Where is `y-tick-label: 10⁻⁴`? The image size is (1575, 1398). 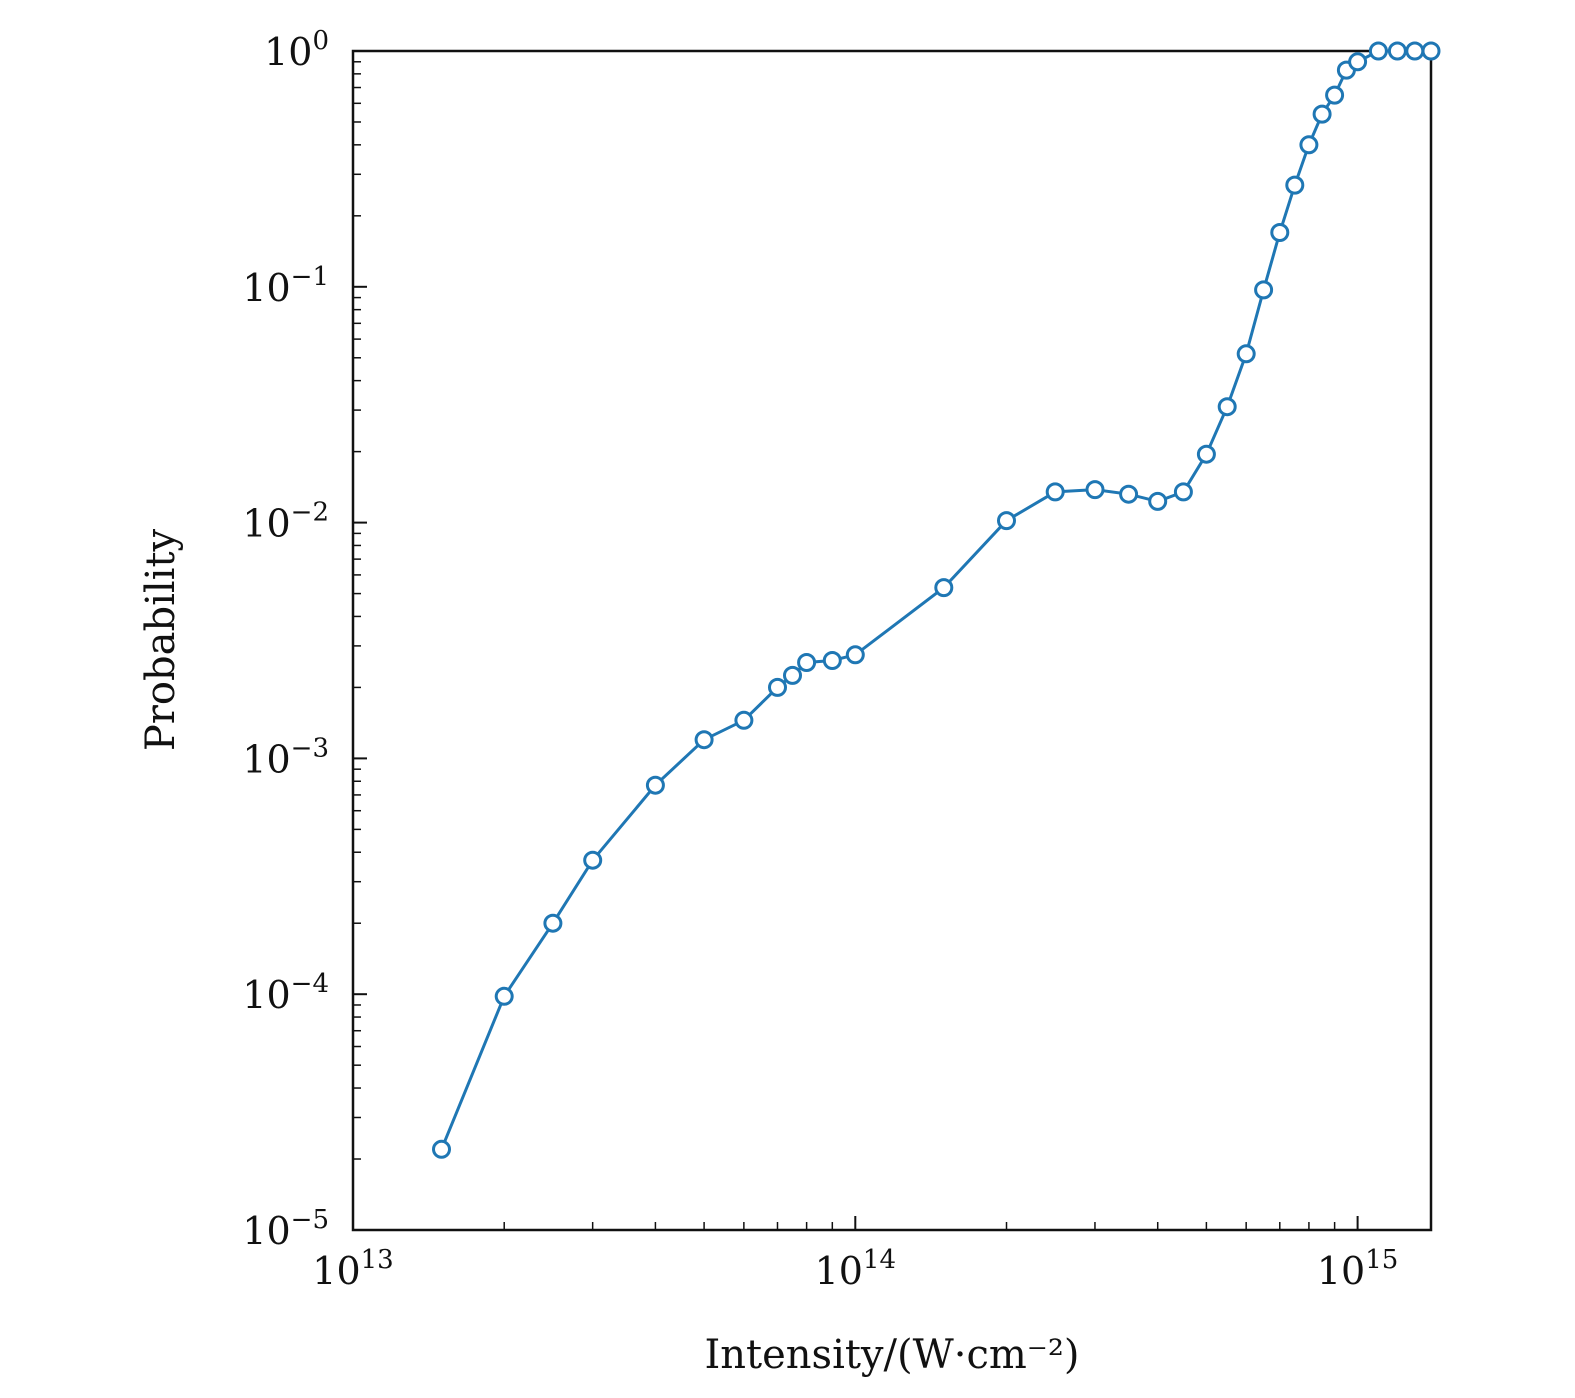 y-tick-label: 10⁻⁴ is located at coordinates (285, 993).